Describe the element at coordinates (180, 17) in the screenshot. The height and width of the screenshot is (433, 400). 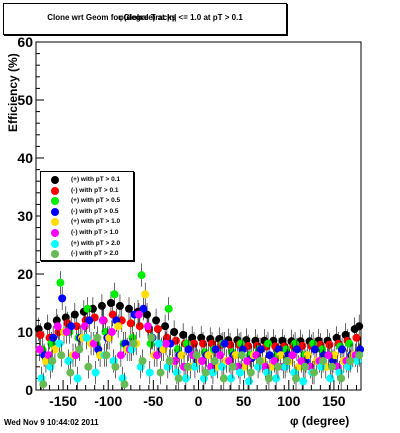
I see `chart-title-overlap: φ(degree) at |η| <= 1.0 at pT > 0.1` at that location.